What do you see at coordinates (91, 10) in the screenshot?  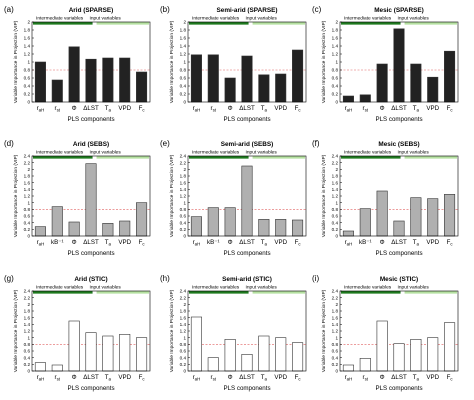 I see `panel-title: Arid (SPARSE)` at bounding box center [91, 10].